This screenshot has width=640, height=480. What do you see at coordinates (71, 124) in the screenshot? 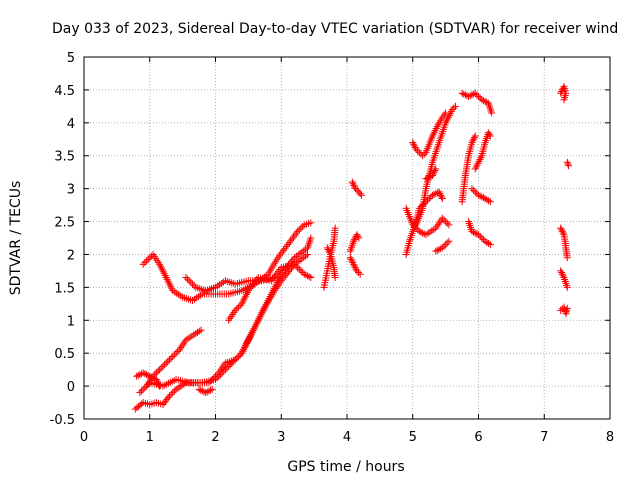
I see `y-tick-label: 4` at bounding box center [71, 124].